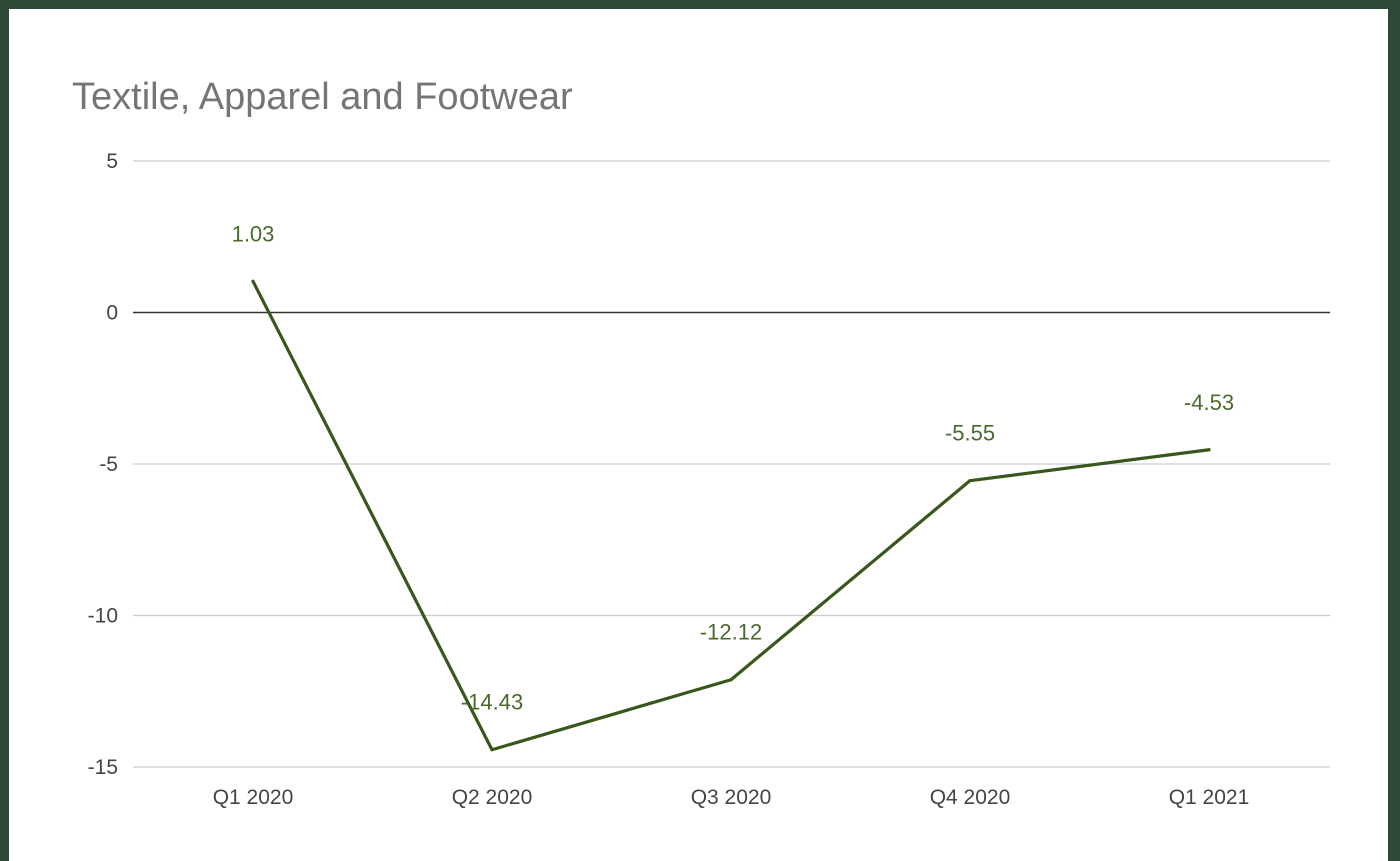 This screenshot has height=861, width=1400. Describe the element at coordinates (253, 797) in the screenshot. I see `x-tick-label: Q1 2020` at that location.